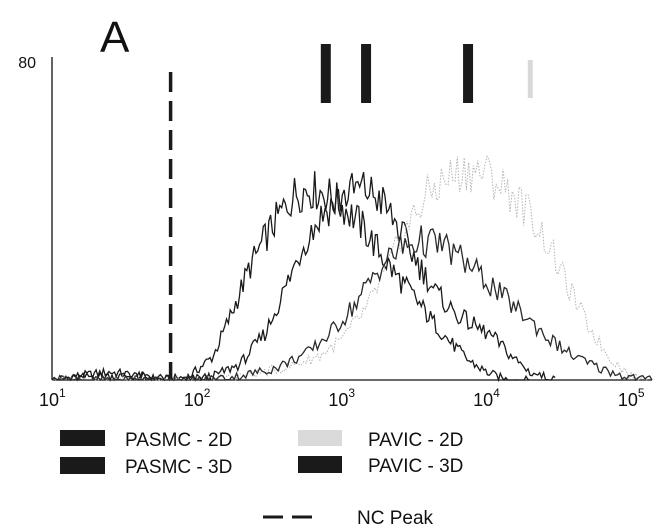  What do you see at coordinates (82, 465) in the screenshot?
I see `legend-swatch-pasmc-3d` at bounding box center [82, 465].